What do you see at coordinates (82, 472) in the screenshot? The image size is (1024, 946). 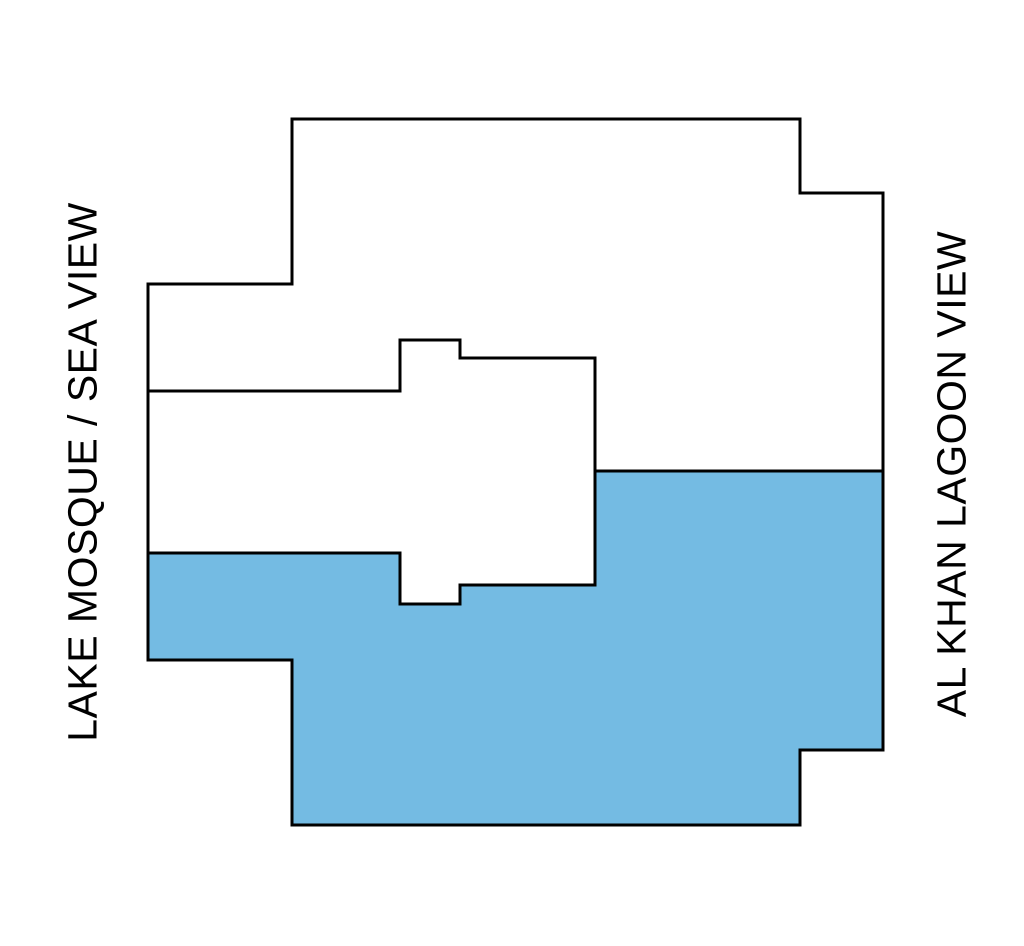 I see `left-view-label: LAKE MOSQUE / SEA VIEW` at bounding box center [82, 472].